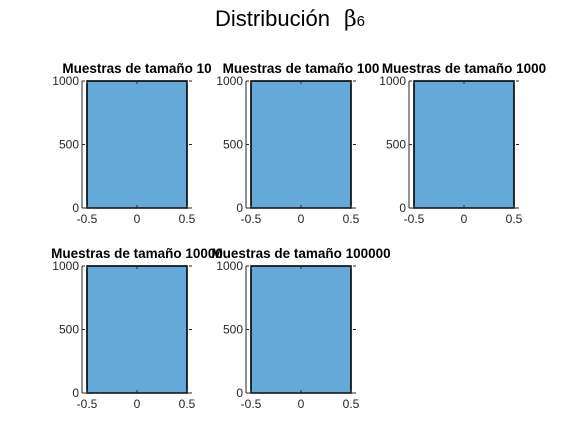 This screenshot has height=436, width=580. Describe the element at coordinates (137, 253) in the screenshot. I see `subplot-title: Muestras de tamaño 10000` at that location.